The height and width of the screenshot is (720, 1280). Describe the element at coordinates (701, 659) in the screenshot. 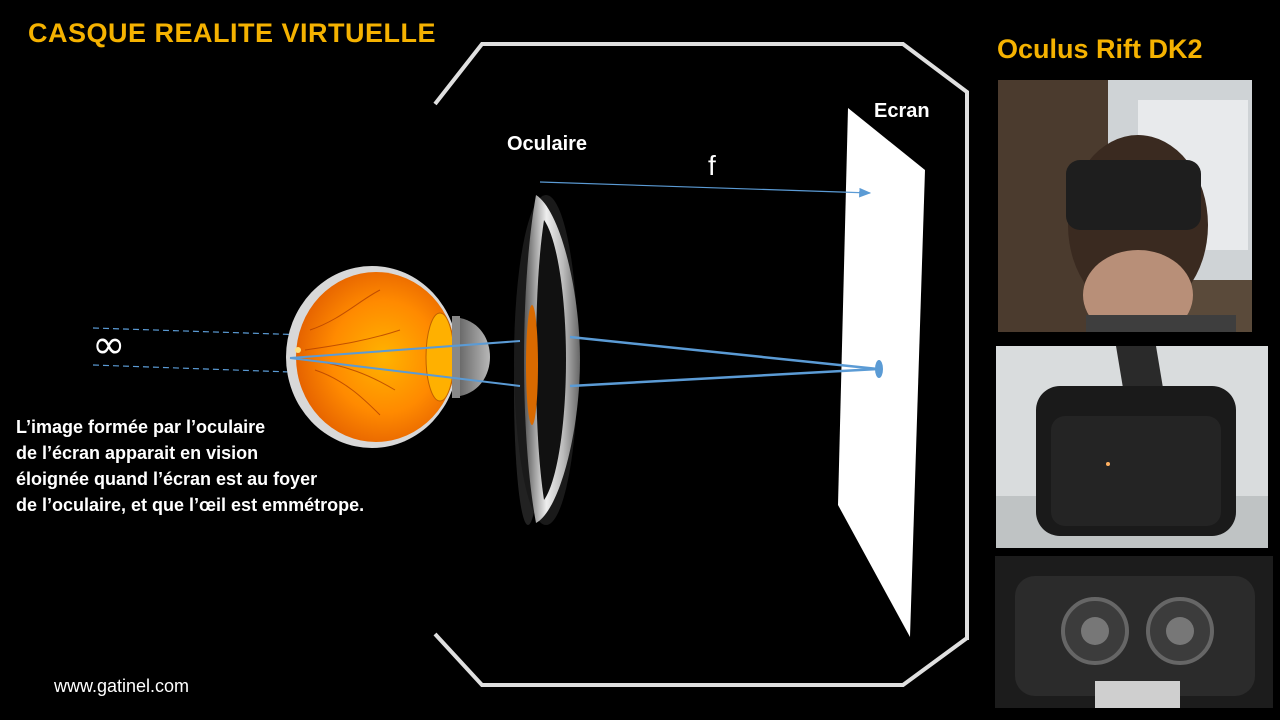

I see `headset-outline-bottom` at that location.